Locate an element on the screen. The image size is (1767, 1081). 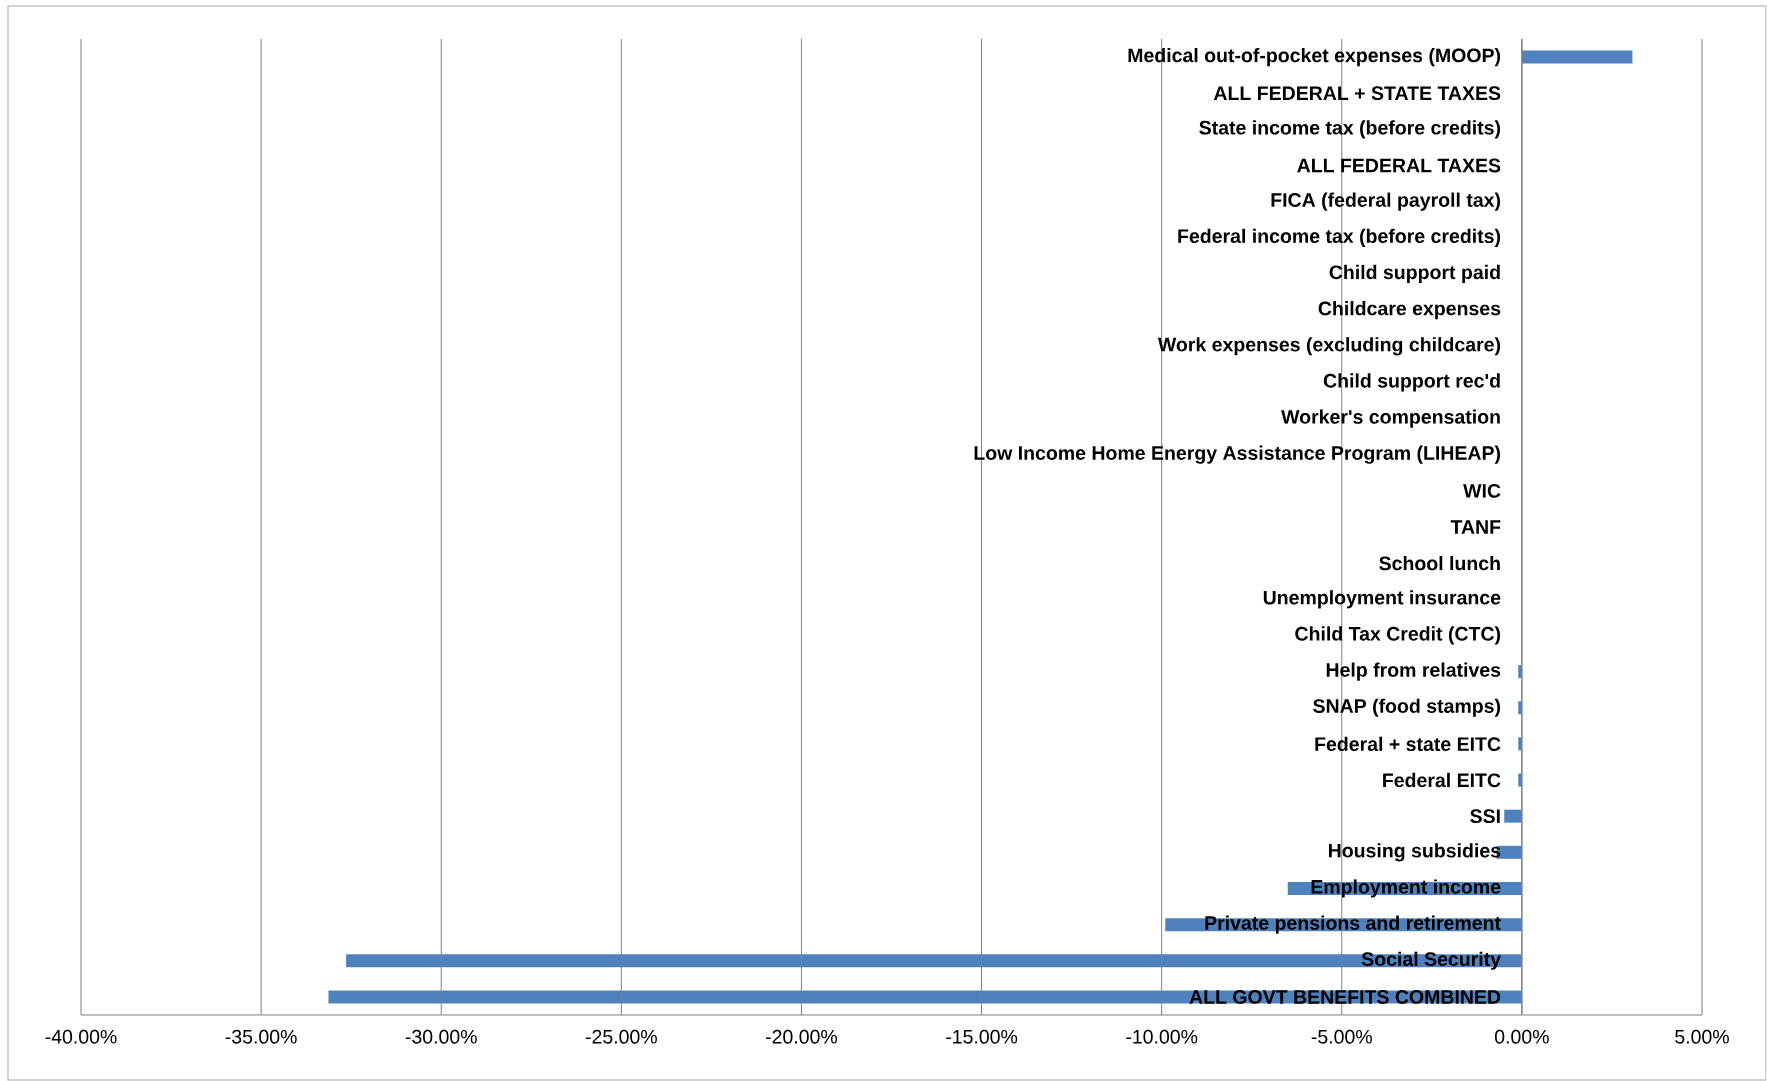
y-tick-label: TANF is located at coordinates (1475, 527).